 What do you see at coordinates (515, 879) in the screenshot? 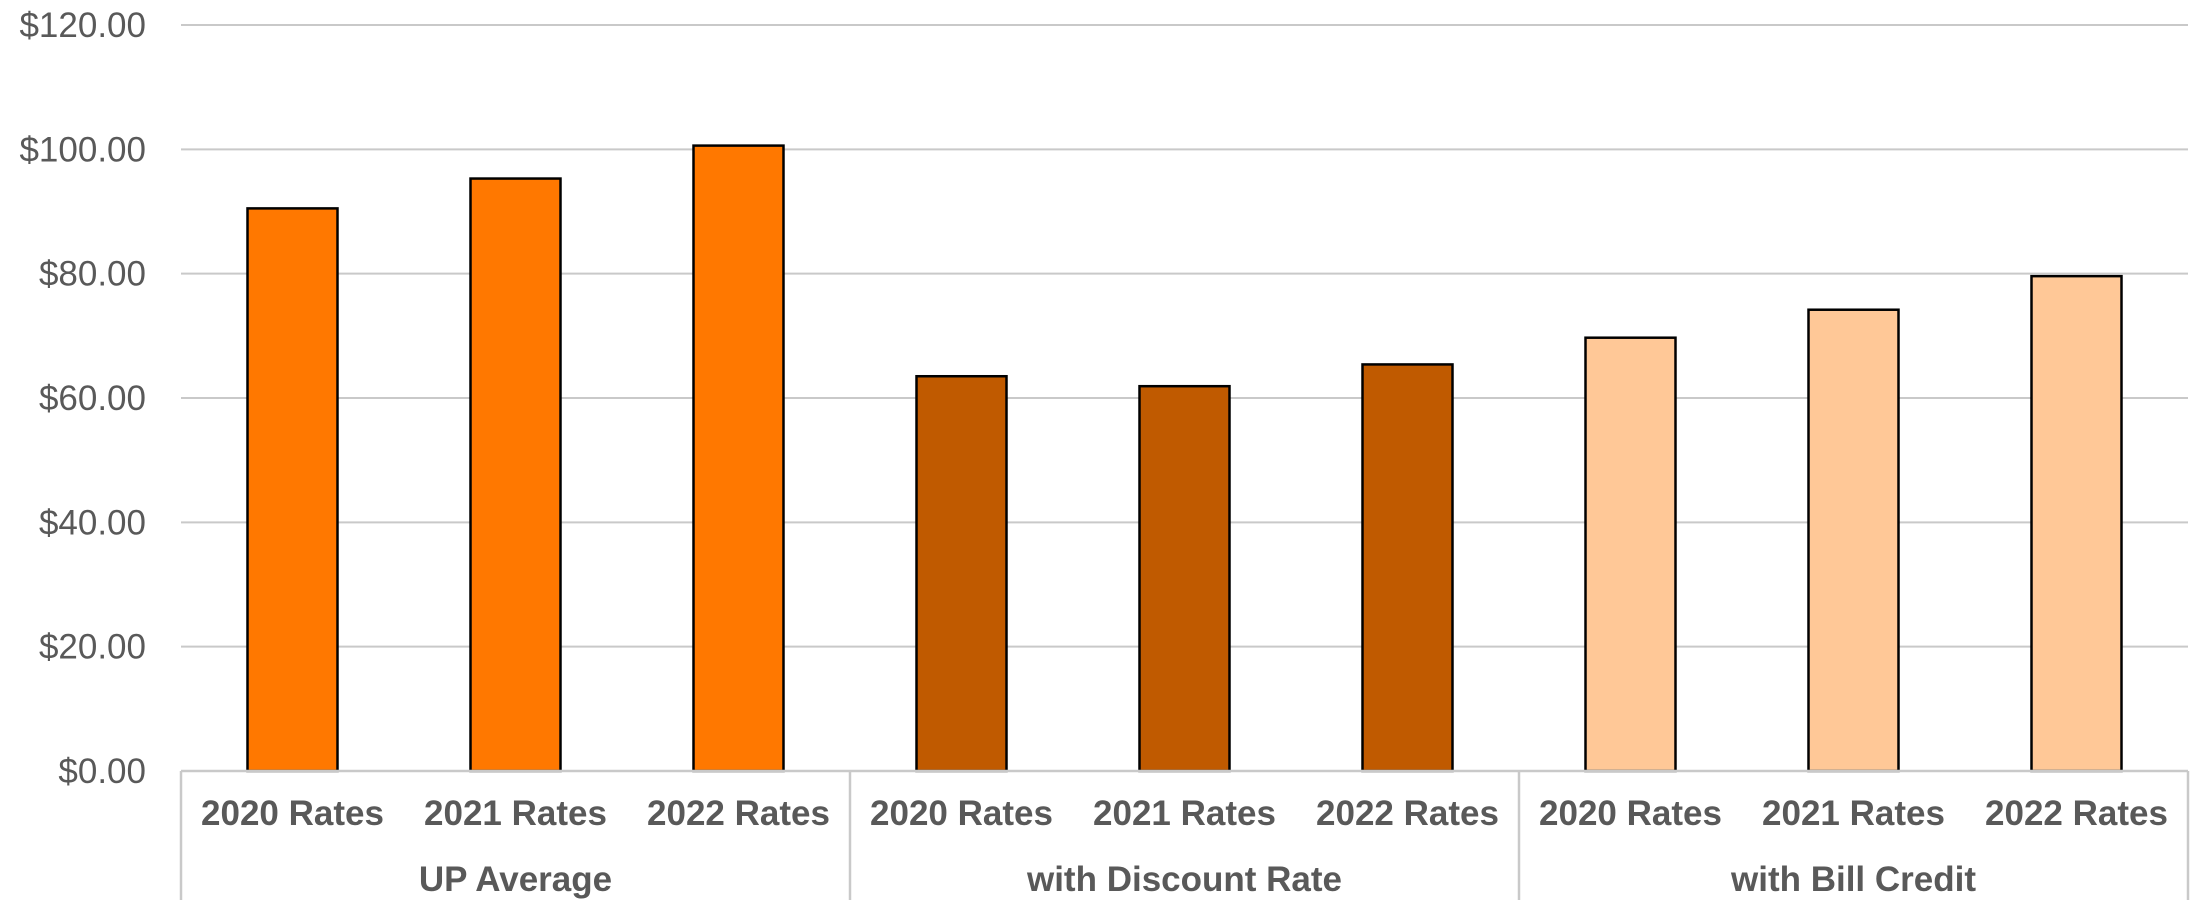
I see `x-group-label: UP Average` at bounding box center [515, 879].